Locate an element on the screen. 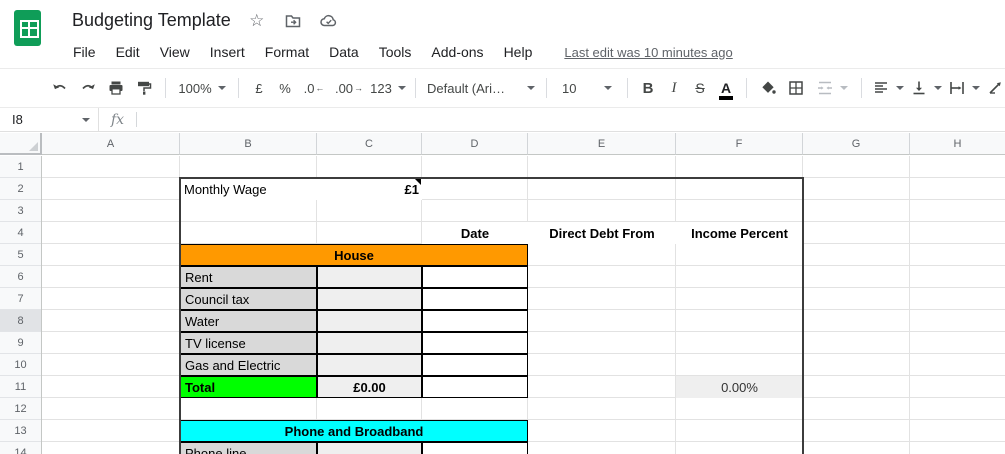 The image size is (1005, 454). cell-c7 is located at coordinates (369, 299).